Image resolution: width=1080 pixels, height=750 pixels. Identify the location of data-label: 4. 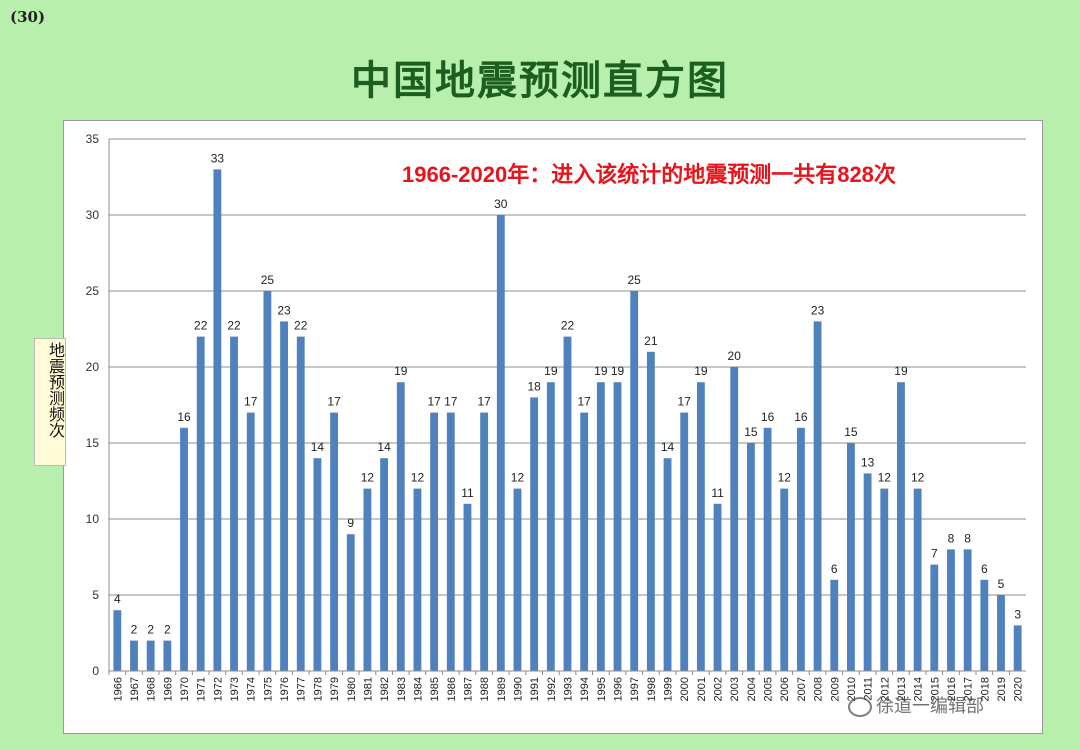
(117, 599).